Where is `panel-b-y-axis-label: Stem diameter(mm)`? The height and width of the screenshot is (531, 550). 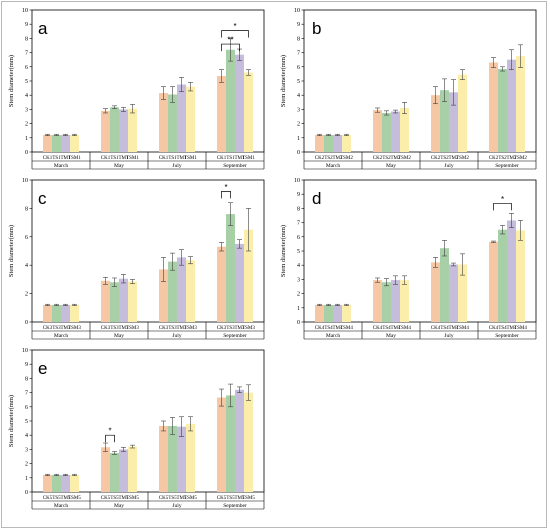 panel-b-y-axis-label: Stem diameter(mm) is located at coordinates (283, 81).